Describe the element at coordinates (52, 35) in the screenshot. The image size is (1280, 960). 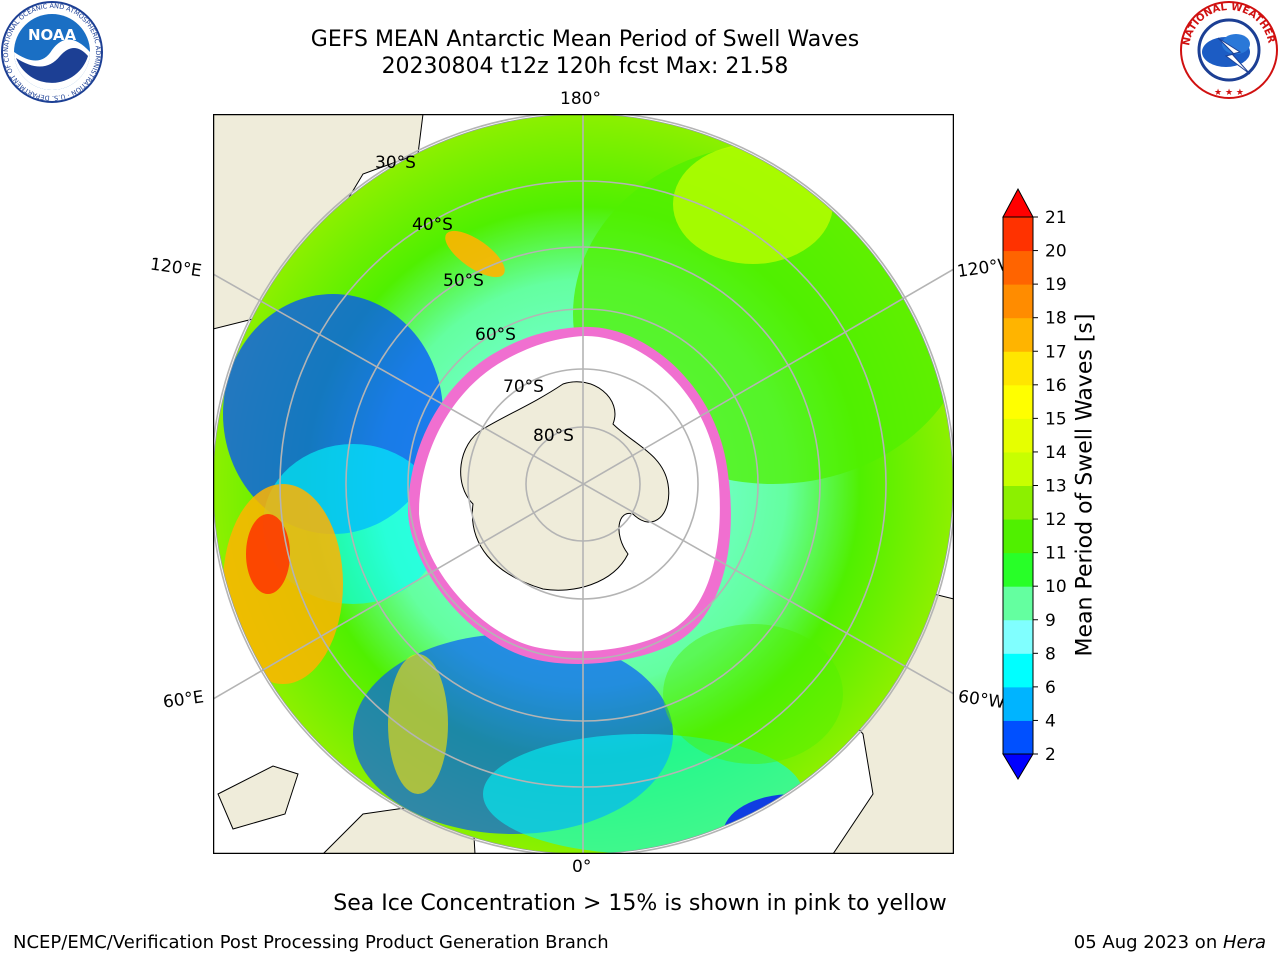
I see `noaa-logo-text: NOAA` at that location.